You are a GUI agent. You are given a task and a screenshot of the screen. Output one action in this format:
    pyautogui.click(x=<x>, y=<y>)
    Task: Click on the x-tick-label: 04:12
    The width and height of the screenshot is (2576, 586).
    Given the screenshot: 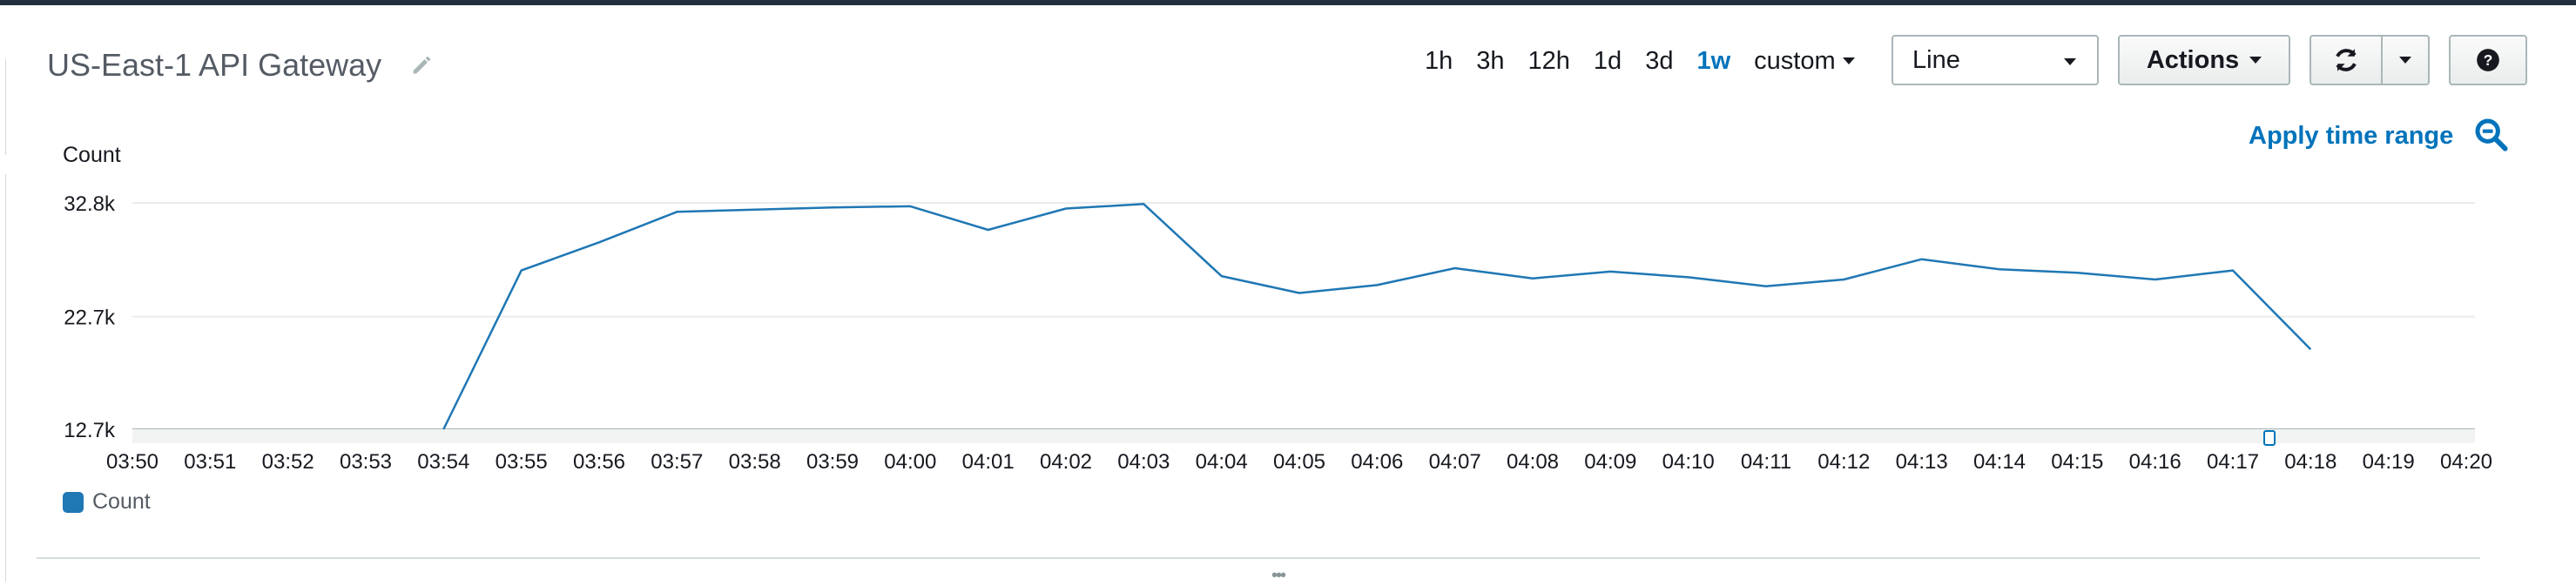 What is the action you would take?
    pyautogui.click(x=1844, y=462)
    